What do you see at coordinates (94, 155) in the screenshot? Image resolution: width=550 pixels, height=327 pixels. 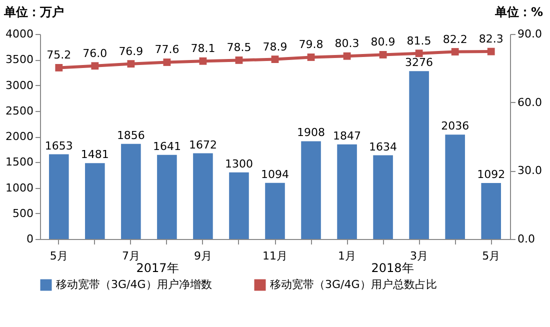 I see `data-label: 1481` at bounding box center [94, 155].